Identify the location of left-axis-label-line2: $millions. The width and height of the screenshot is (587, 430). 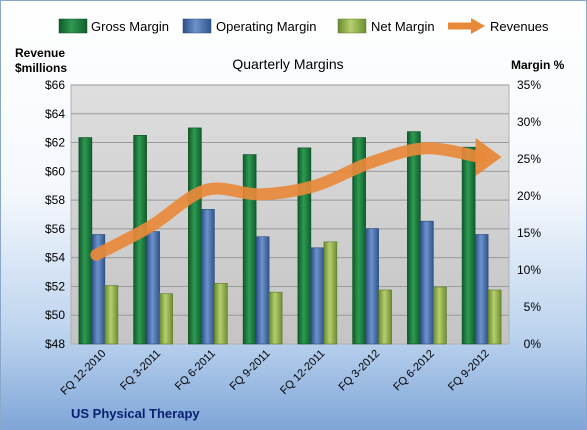
(41, 68).